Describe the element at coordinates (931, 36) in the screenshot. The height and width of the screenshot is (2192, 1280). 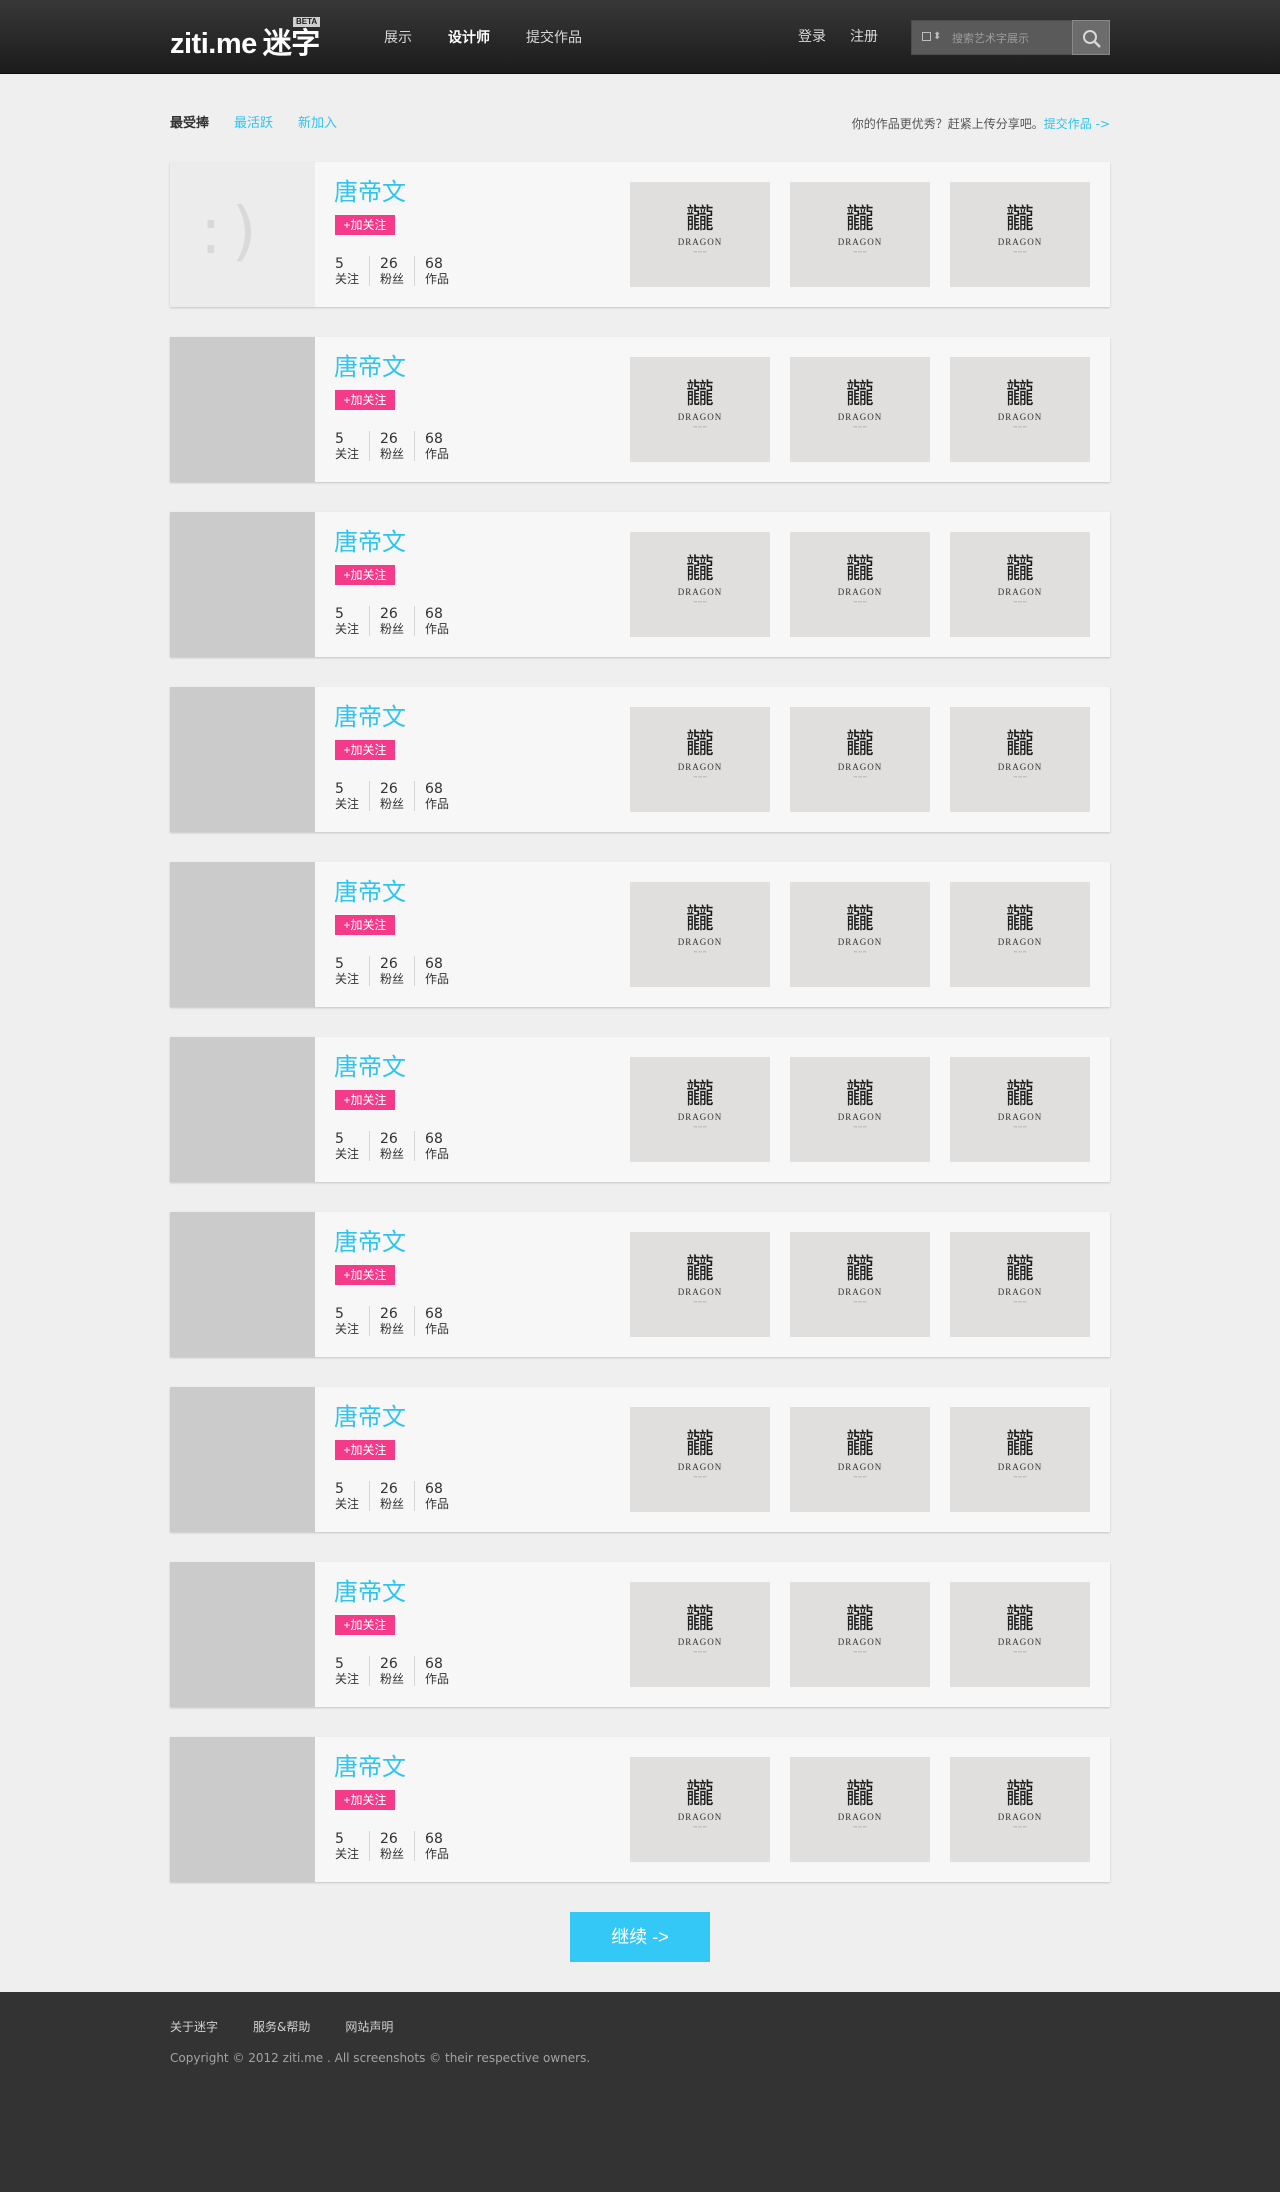
I see `search-type-selector: ⬍` at that location.